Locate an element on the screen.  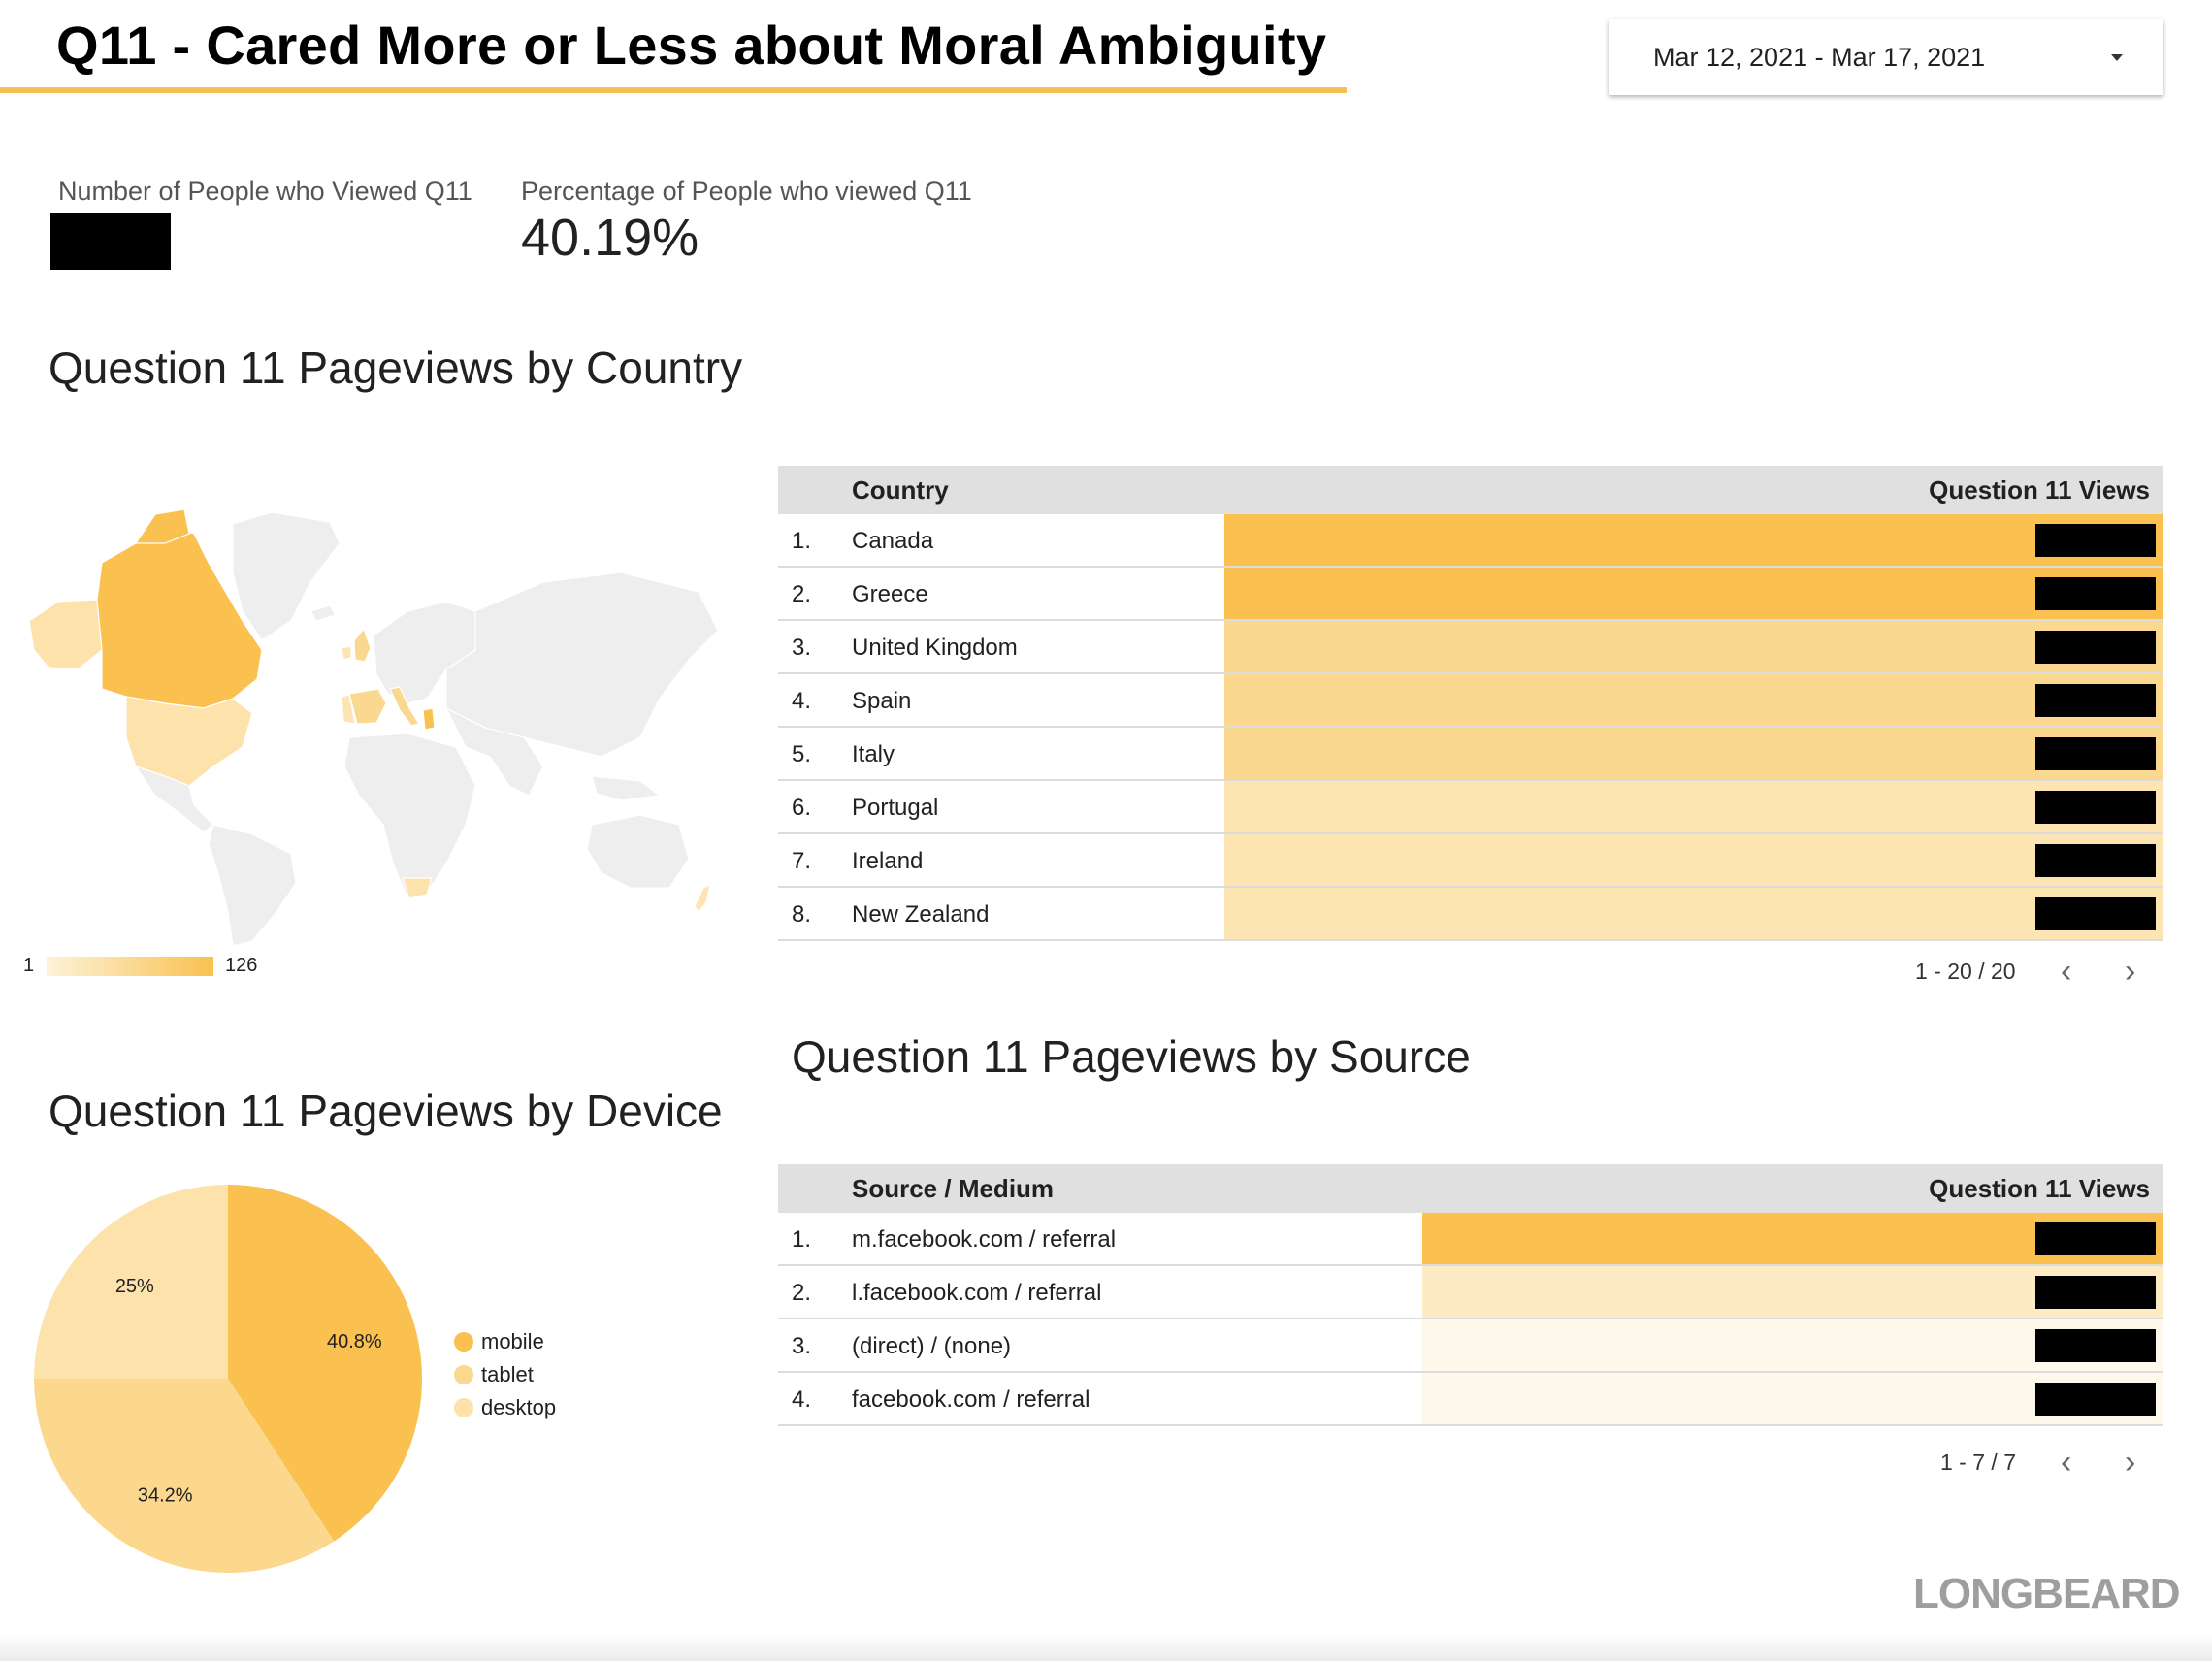
source-table-pagination: 1 - 7 / 7 is located at coordinates (1978, 1462).